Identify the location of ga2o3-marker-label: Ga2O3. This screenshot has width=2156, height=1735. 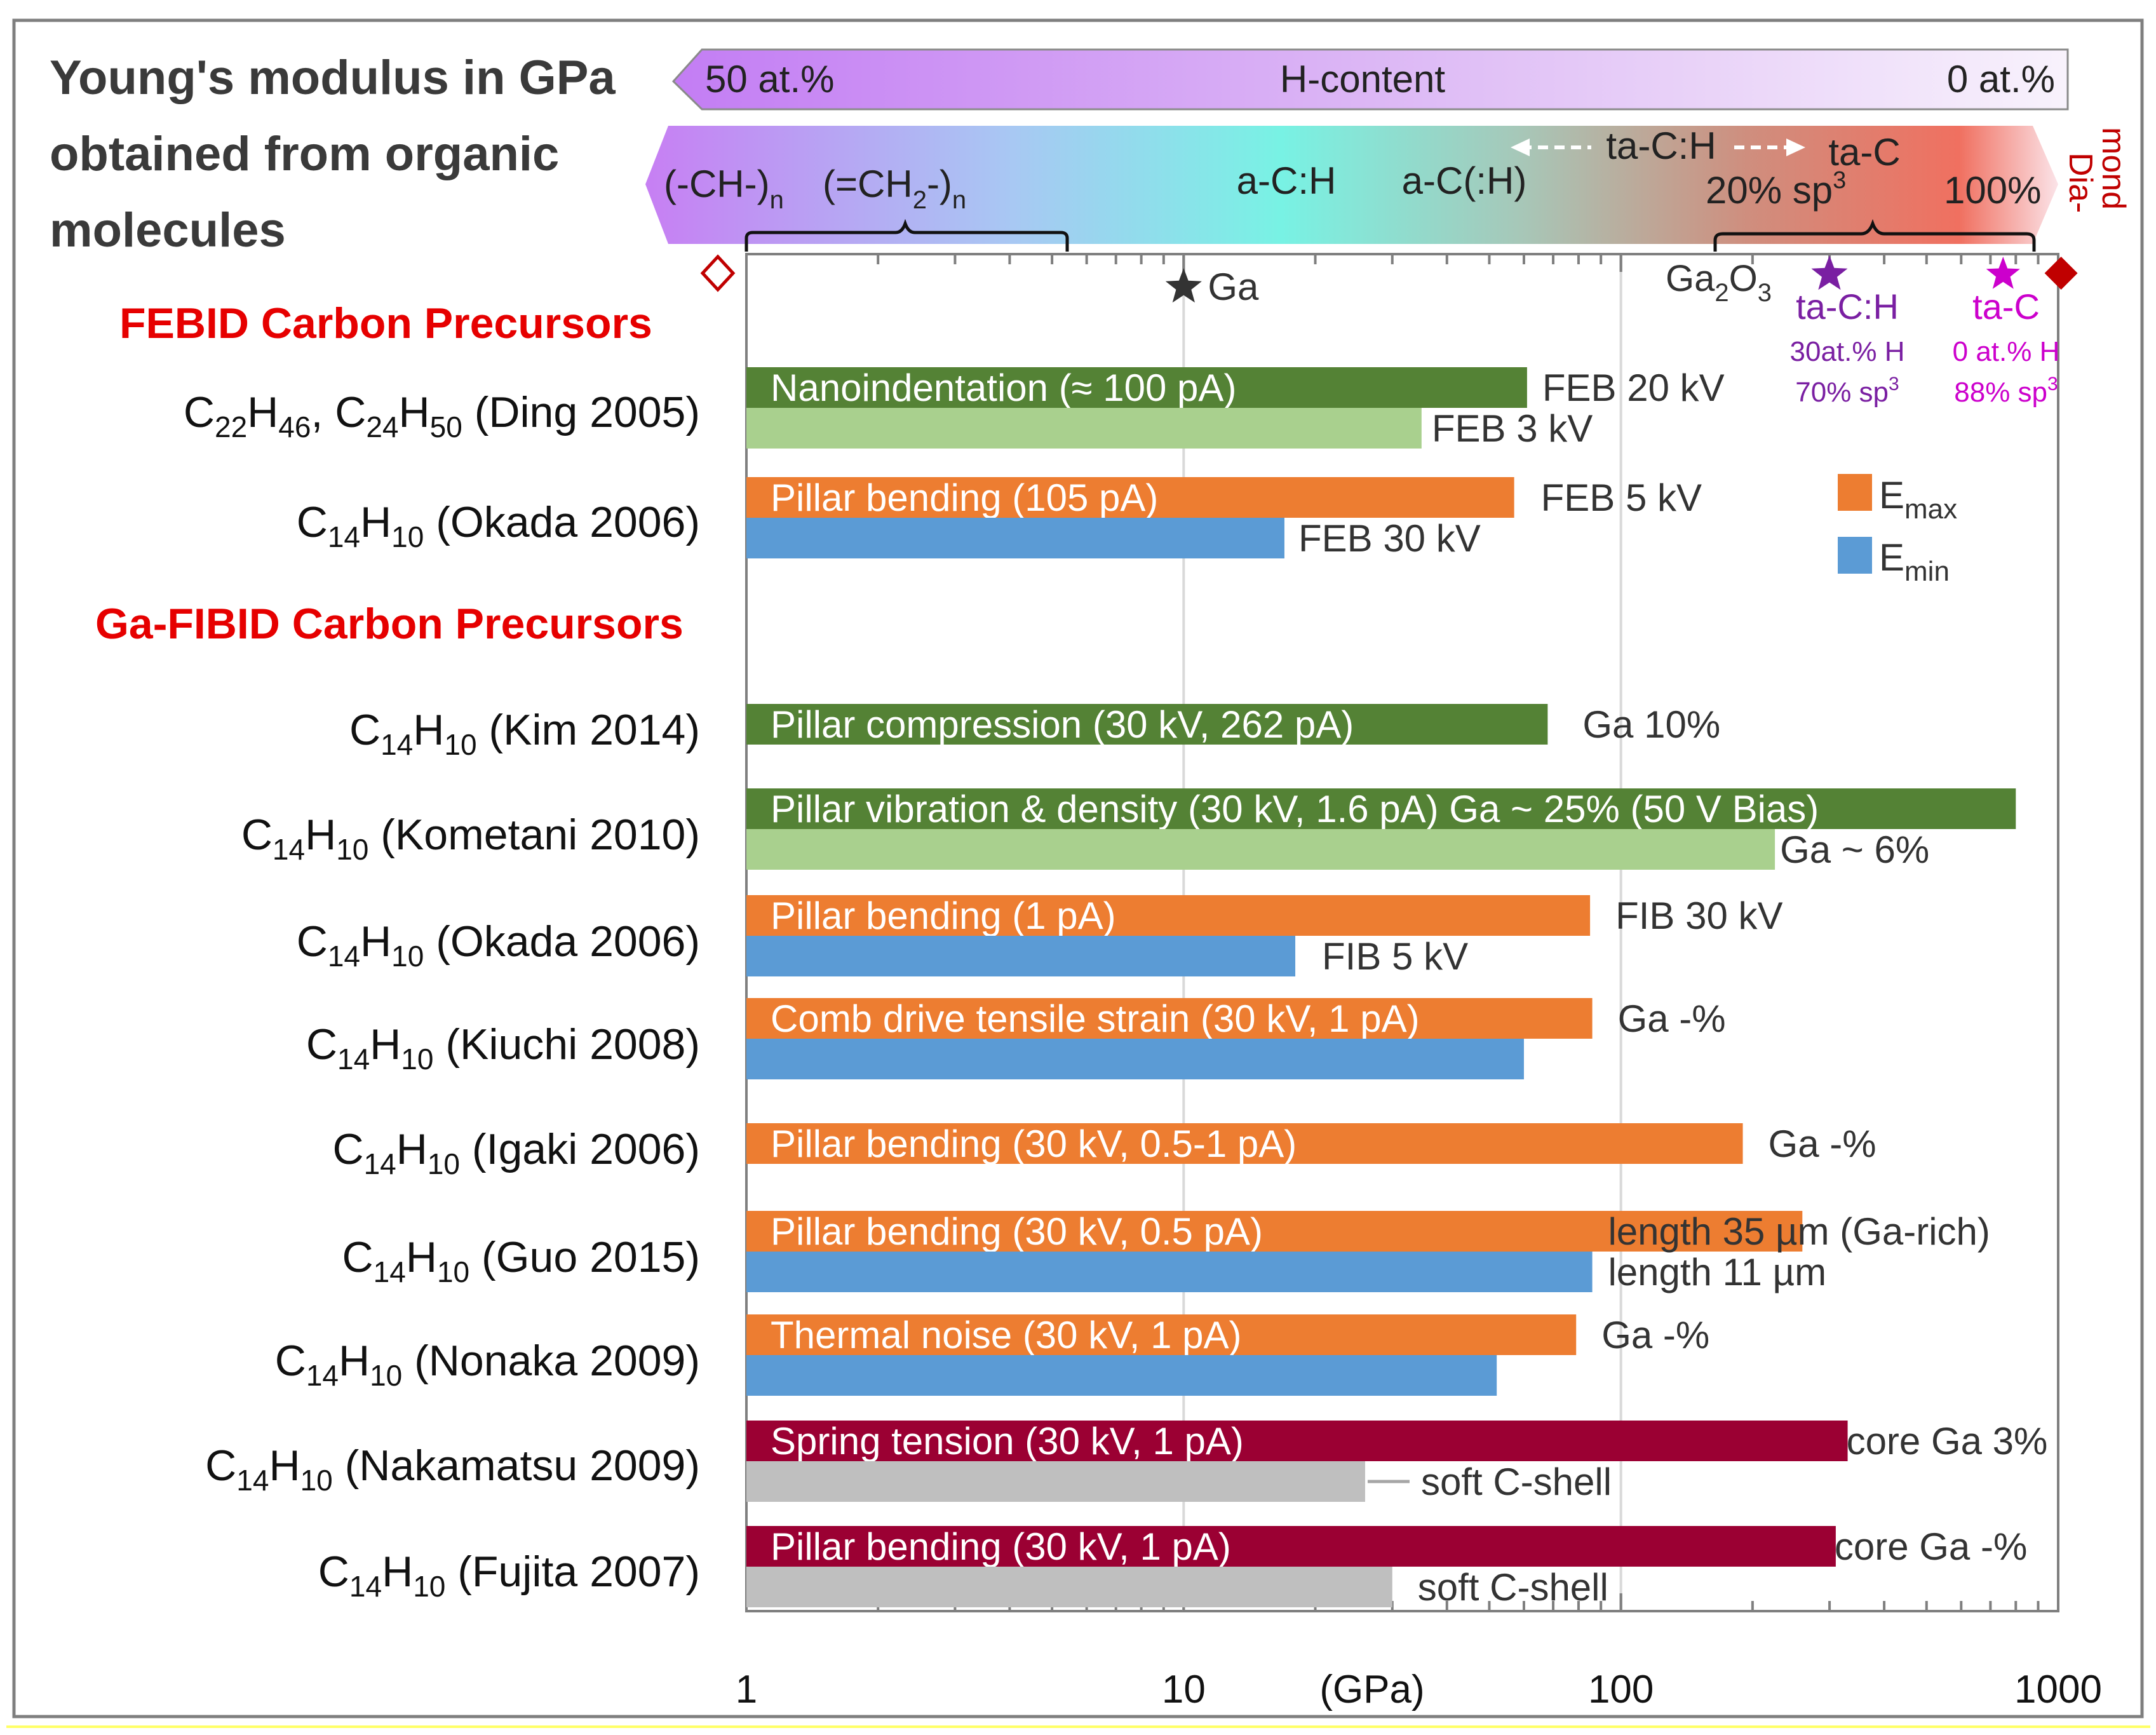
(1719, 282).